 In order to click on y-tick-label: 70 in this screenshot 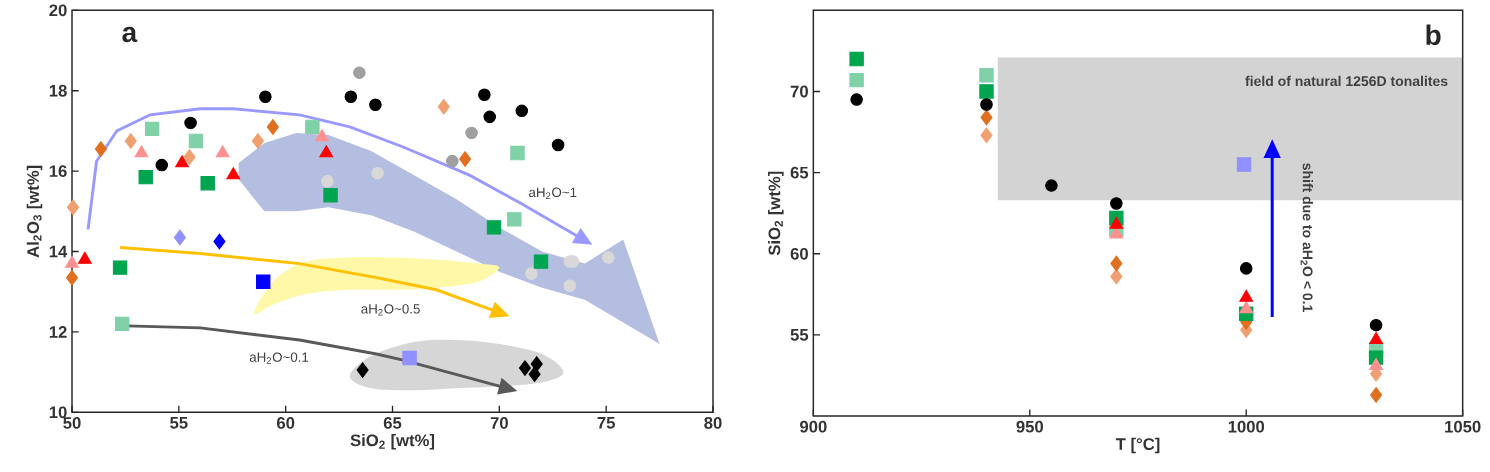, I will do `click(799, 91)`.